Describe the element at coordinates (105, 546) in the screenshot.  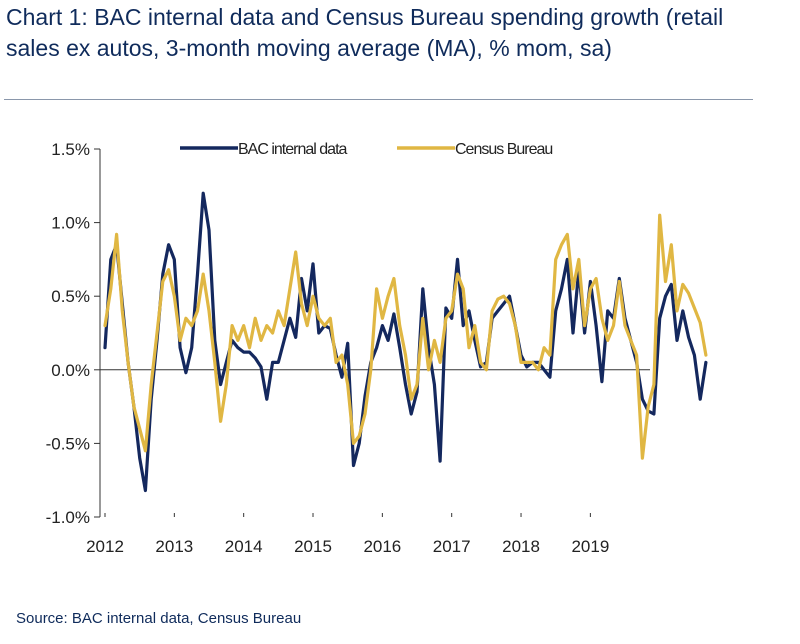
I see `x-tick-label: 2012` at that location.